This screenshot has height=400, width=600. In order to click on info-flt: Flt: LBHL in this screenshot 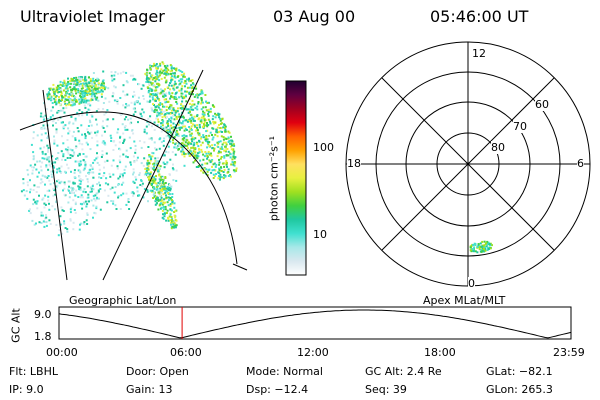, I will do `click(33, 371)`.